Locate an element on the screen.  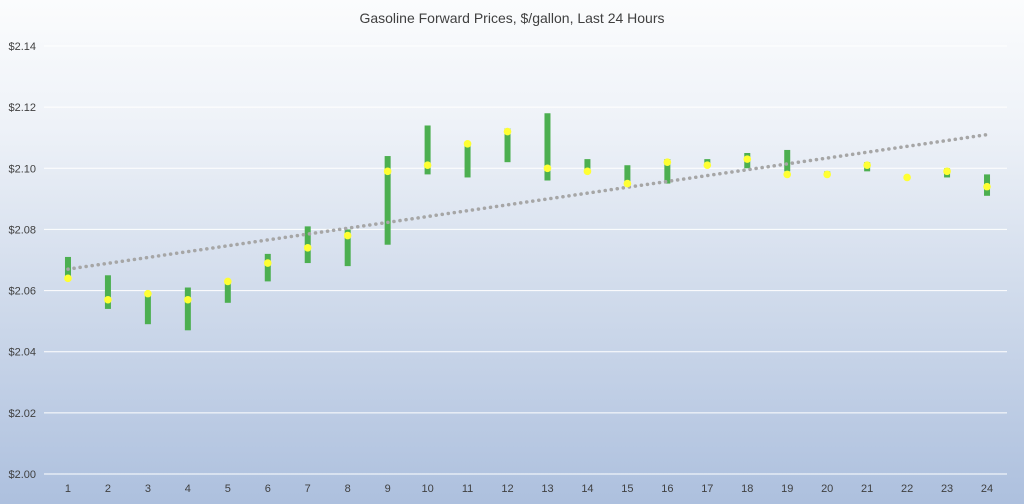
y-tick-label: $2.00 is located at coordinates (22, 475).